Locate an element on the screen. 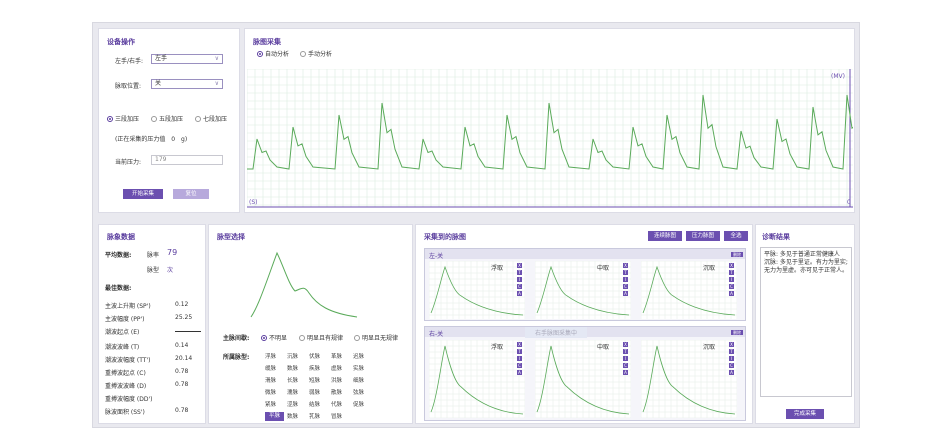  pulse-type-option: 细脉 is located at coordinates (359, 381).